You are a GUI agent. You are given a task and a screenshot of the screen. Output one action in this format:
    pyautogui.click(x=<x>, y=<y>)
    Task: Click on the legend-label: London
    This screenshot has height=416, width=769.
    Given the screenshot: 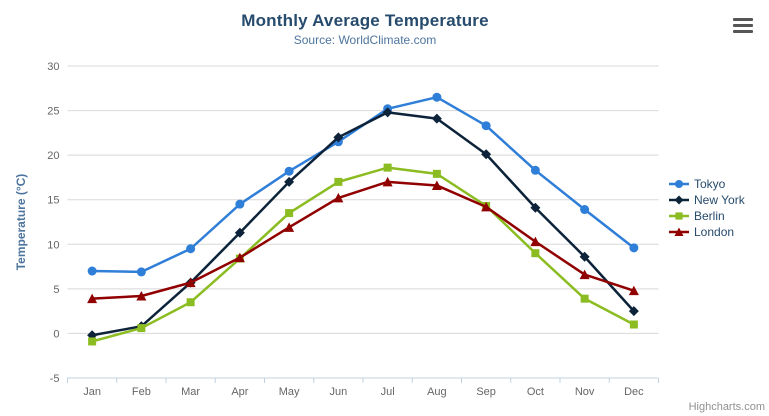 What is the action you would take?
    pyautogui.click(x=714, y=232)
    